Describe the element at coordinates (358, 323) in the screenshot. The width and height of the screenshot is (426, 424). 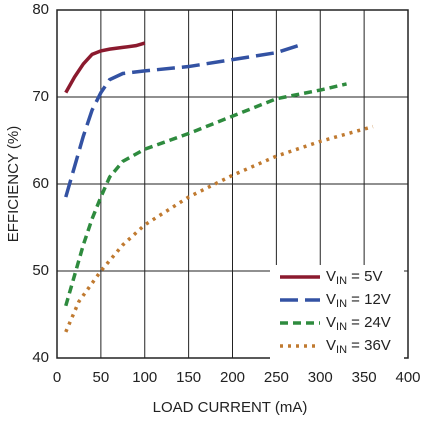
I see `legend-label: VIN = 24V` at that location.